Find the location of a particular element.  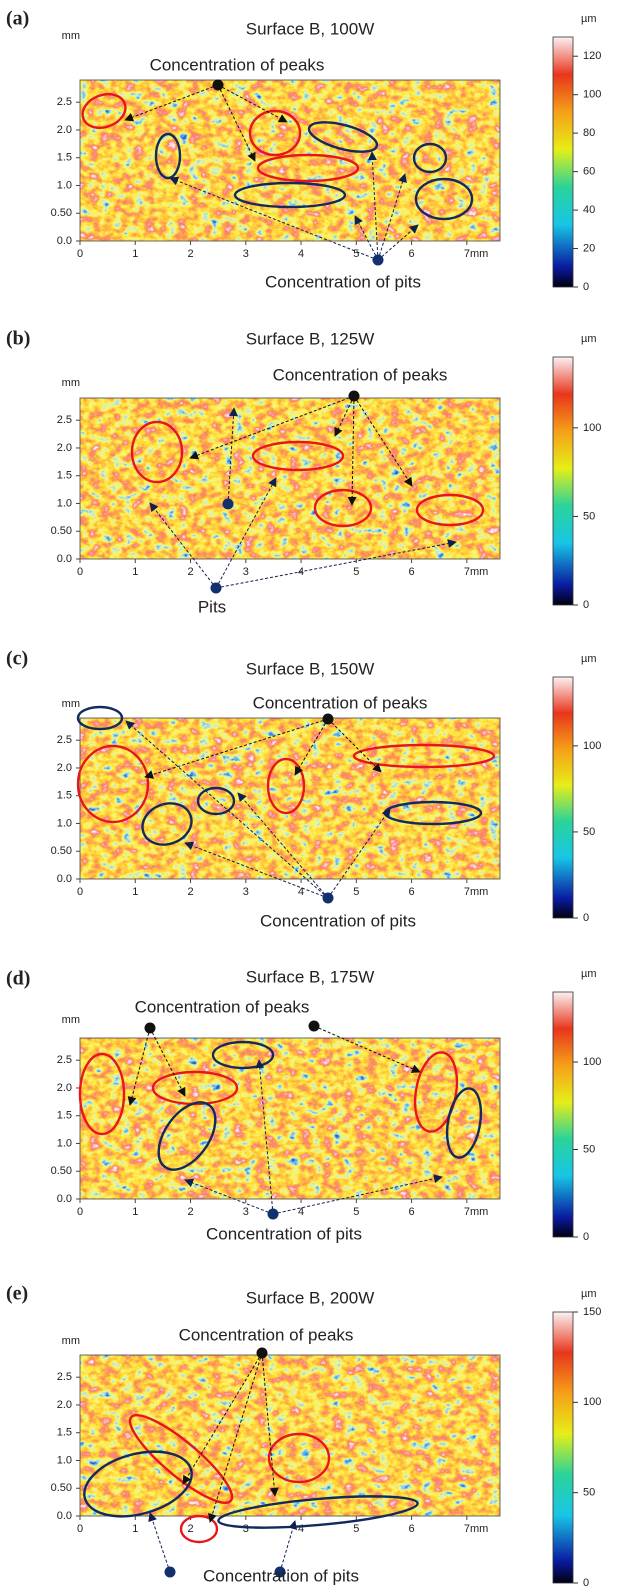

chart-title: Surface B, 100W is located at coordinates (310, 28).